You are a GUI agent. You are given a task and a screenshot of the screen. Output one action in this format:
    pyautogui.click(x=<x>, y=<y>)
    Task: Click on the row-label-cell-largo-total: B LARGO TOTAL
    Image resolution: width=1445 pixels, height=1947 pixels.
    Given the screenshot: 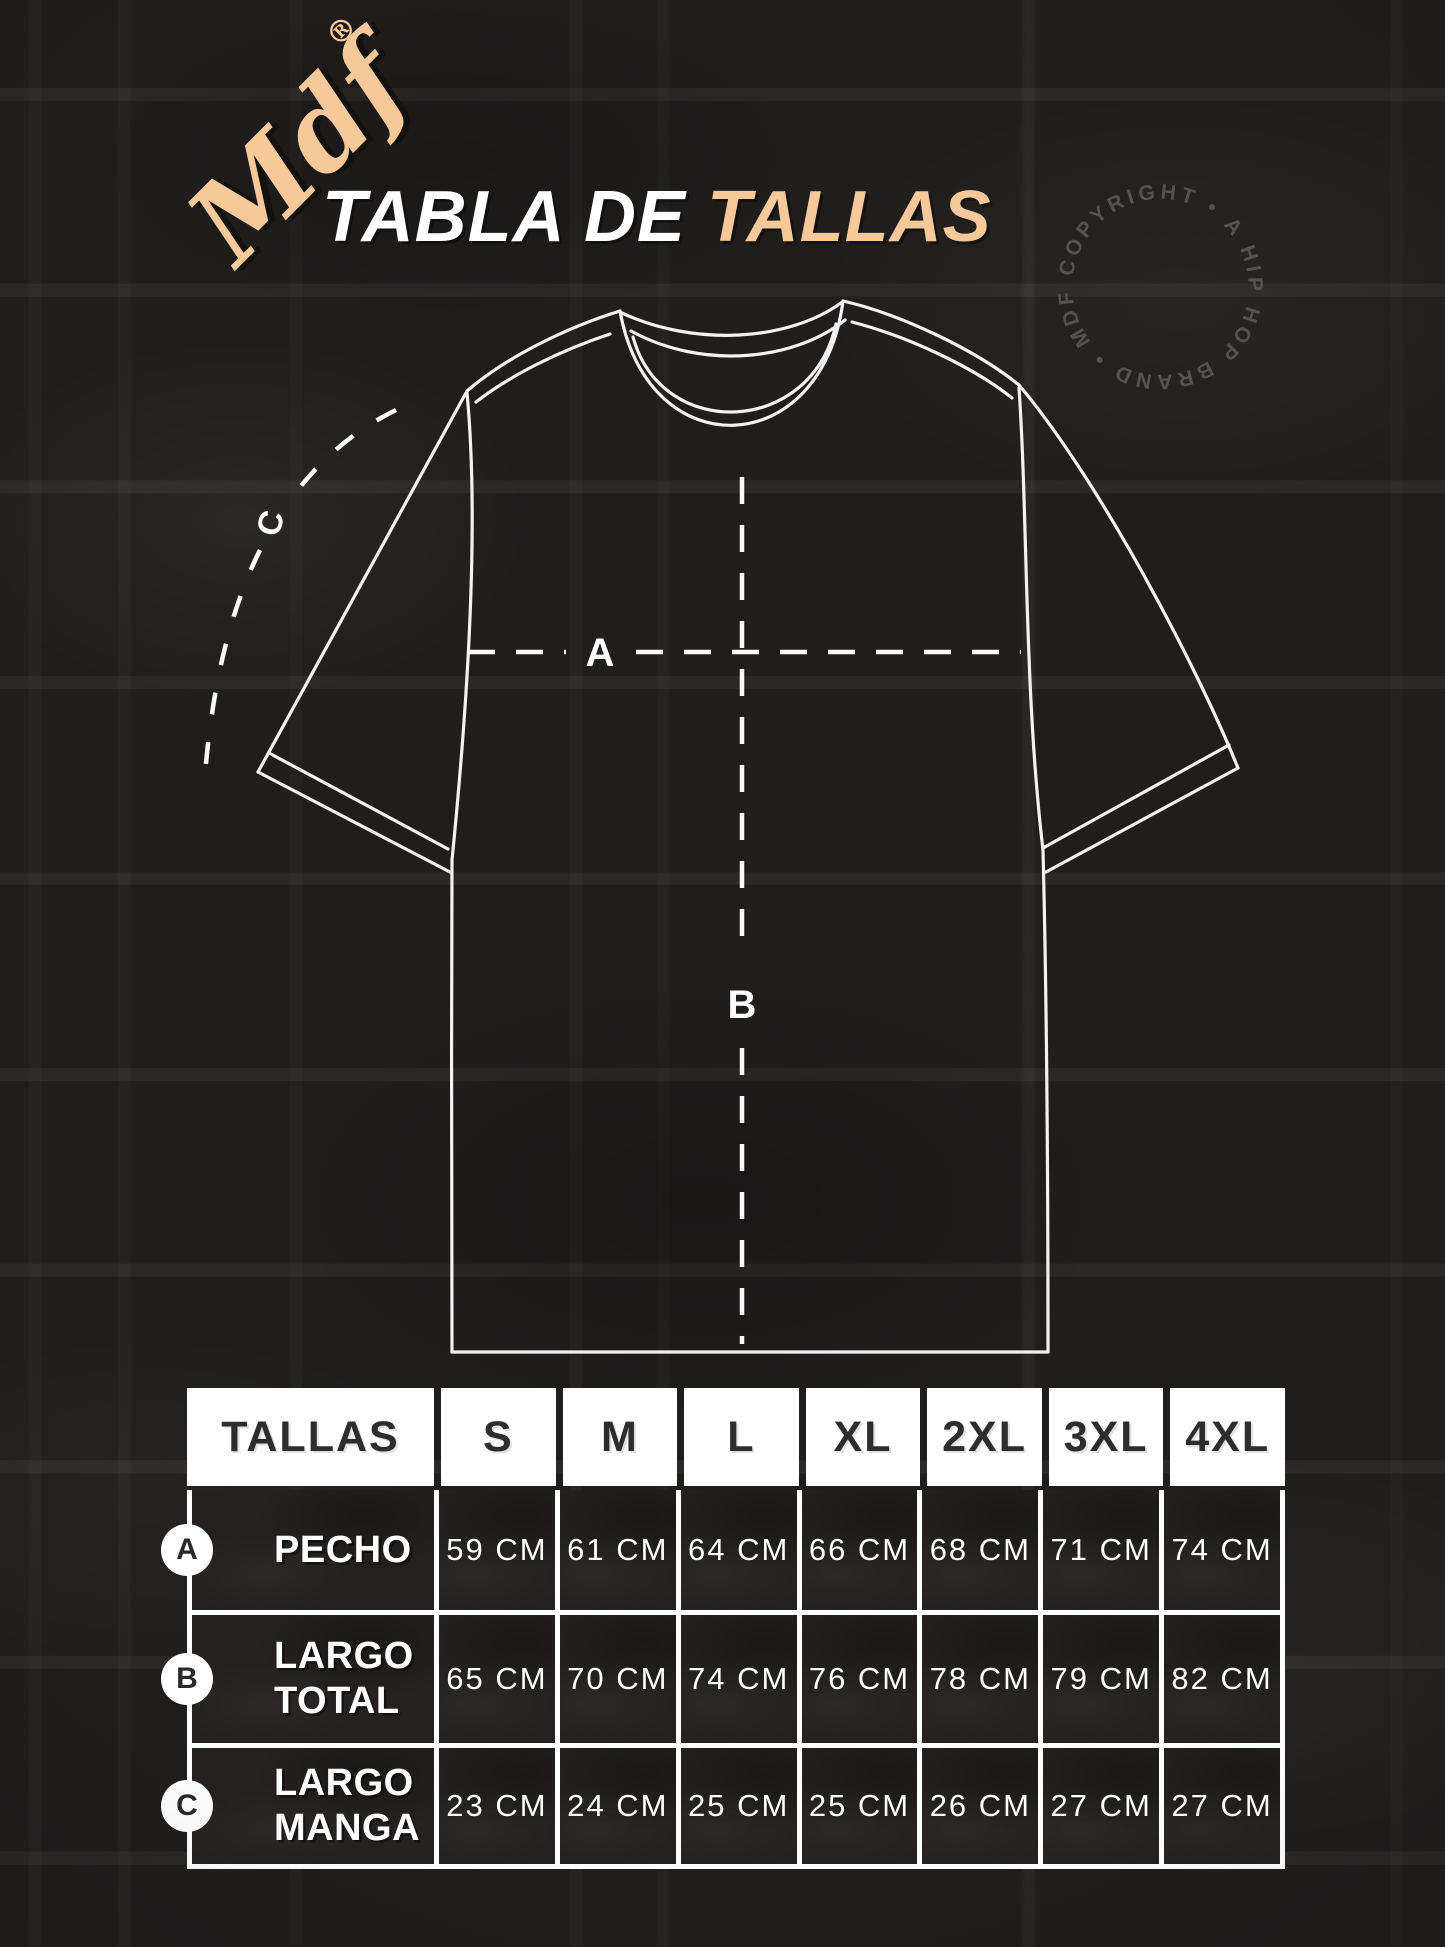 What is the action you would take?
    pyautogui.click(x=297, y=1679)
    